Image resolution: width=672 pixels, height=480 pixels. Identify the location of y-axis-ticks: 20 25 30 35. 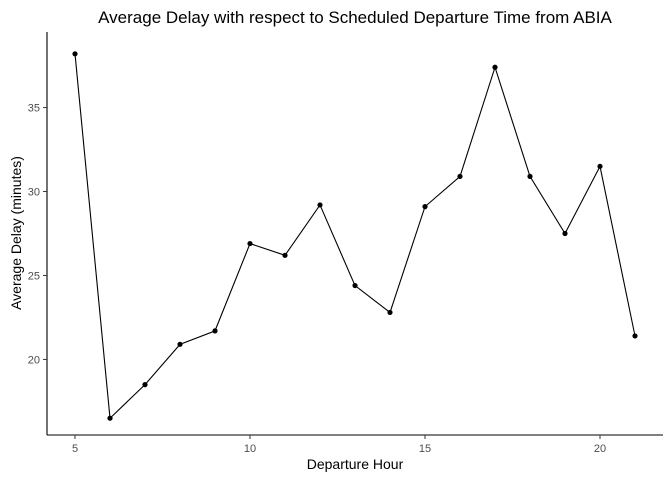
(37, 234).